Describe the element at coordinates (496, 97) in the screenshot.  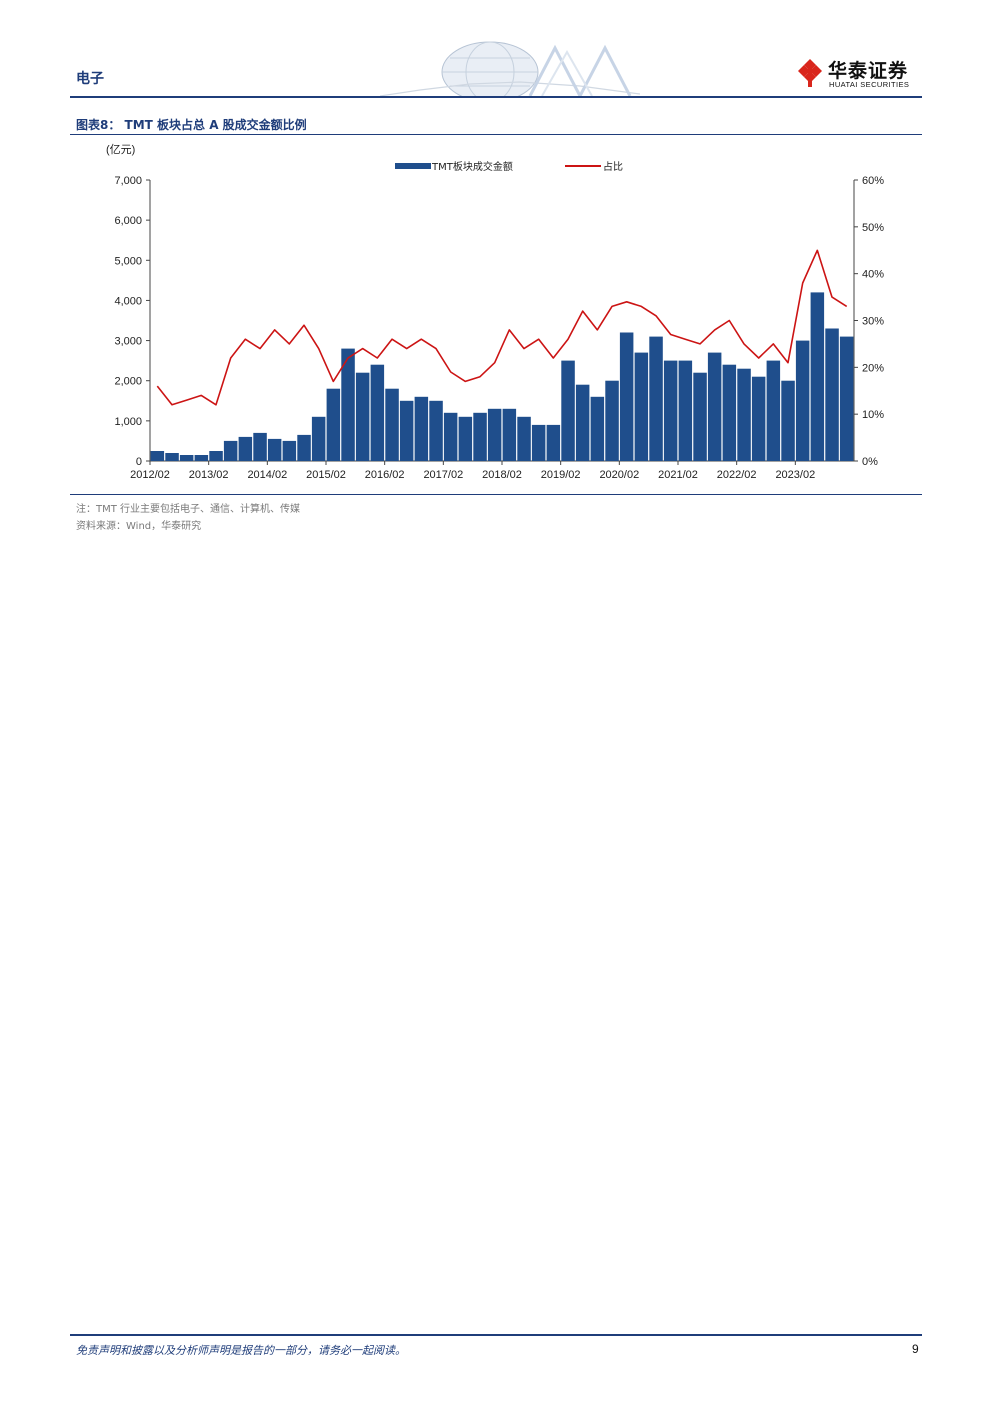
I see `header-rule` at that location.